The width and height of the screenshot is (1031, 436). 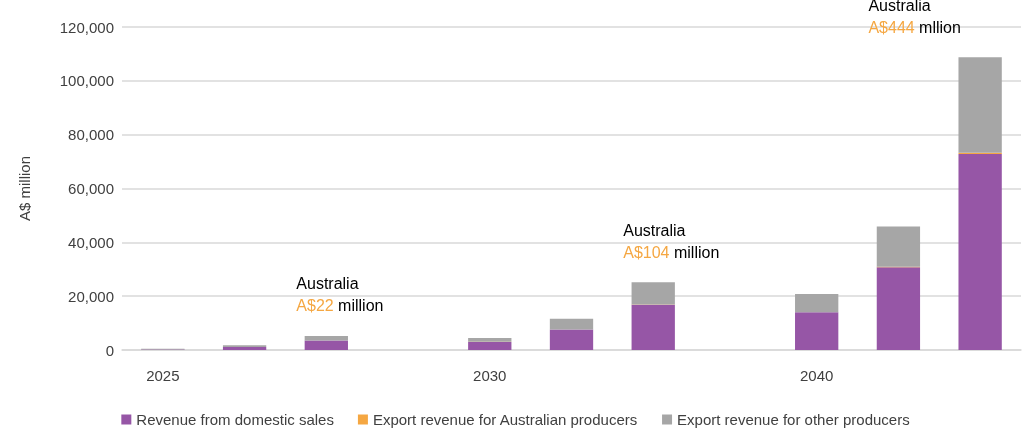 I want to click on x-tick-label: 2030, so click(x=490, y=375).